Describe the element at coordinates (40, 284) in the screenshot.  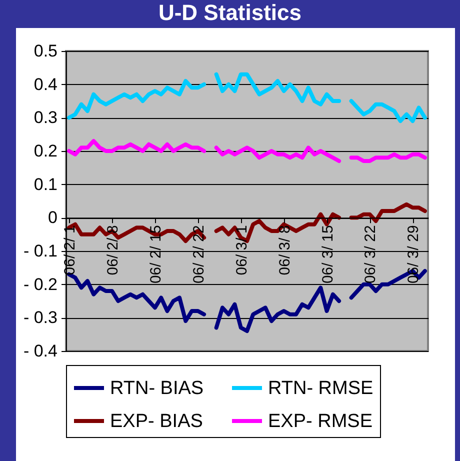
I see `y-tick-label: - 0.2` at that location.